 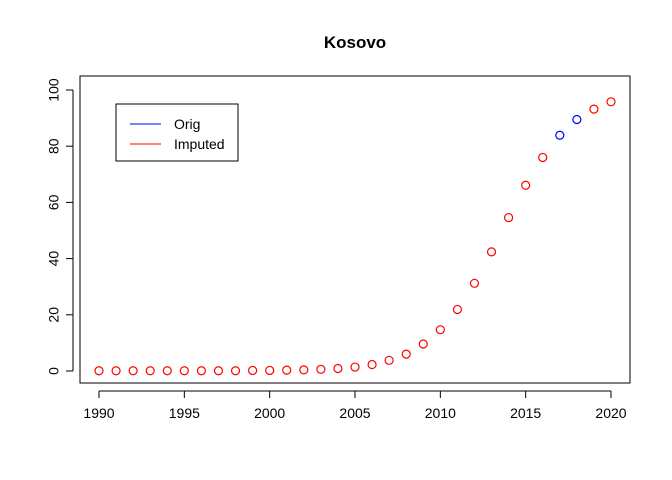 I want to click on x-tick-label: 2010, so click(x=440, y=413).